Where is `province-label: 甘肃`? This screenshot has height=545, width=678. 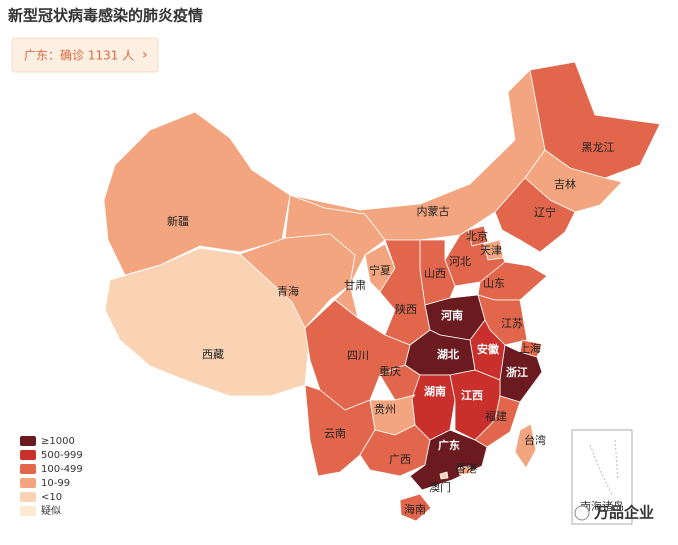 province-label: 甘肃 is located at coordinates (355, 285).